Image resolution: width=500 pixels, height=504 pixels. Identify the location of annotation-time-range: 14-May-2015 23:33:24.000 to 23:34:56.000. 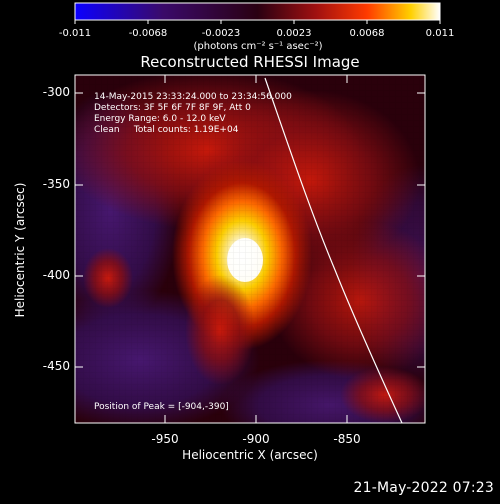
(193, 97).